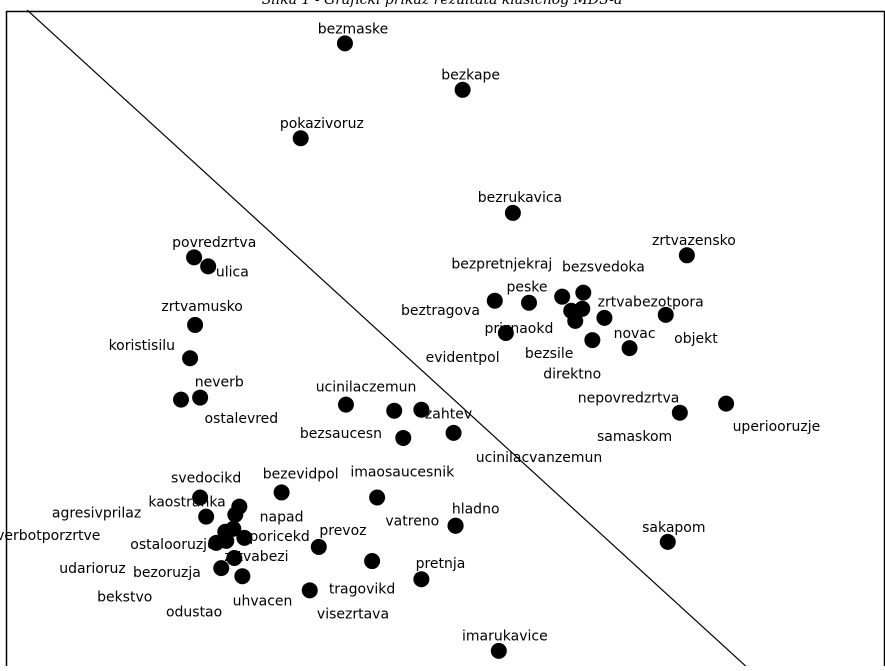  Describe the element at coordinates (629, 348) in the screenshot. I see `data-point-evidentpol` at that location.